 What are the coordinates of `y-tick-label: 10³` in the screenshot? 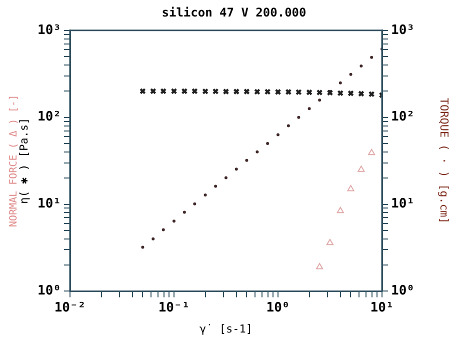 It's located at (49, 30).